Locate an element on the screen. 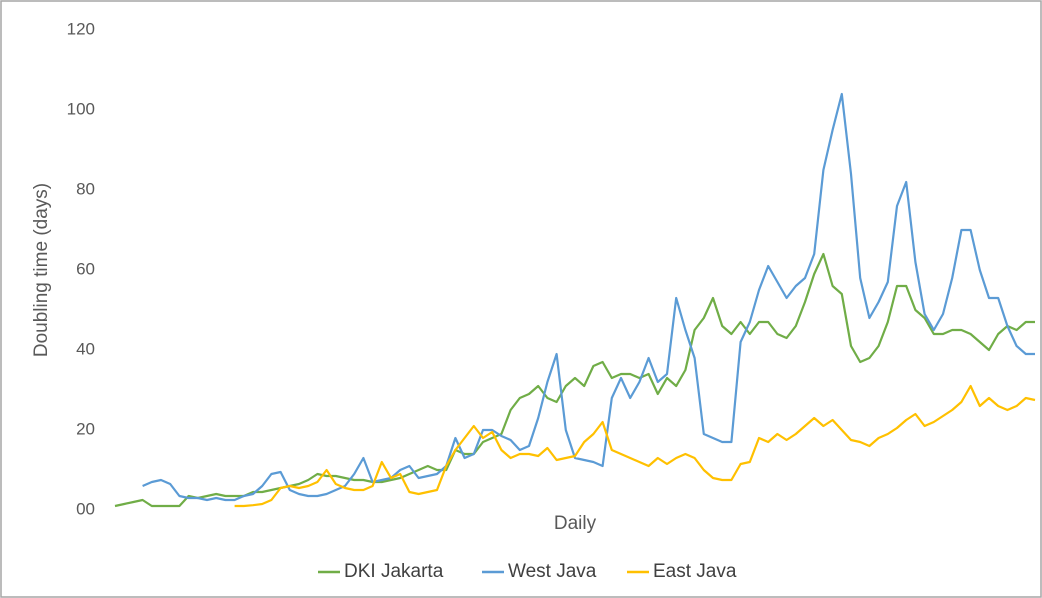  legend-label: West Java is located at coordinates (552, 571).